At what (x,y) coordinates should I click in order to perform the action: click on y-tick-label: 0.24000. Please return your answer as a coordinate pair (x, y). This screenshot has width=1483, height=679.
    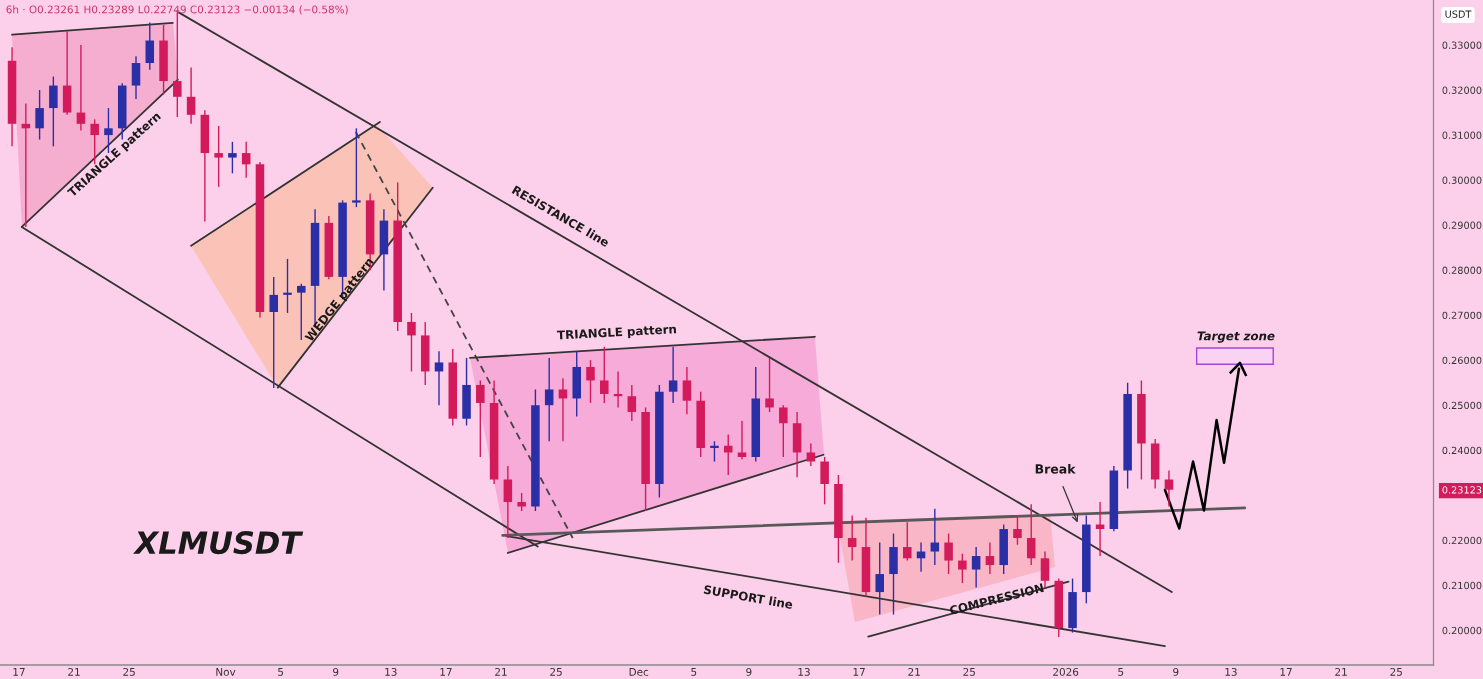
    Looking at the image, I should click on (1462, 450).